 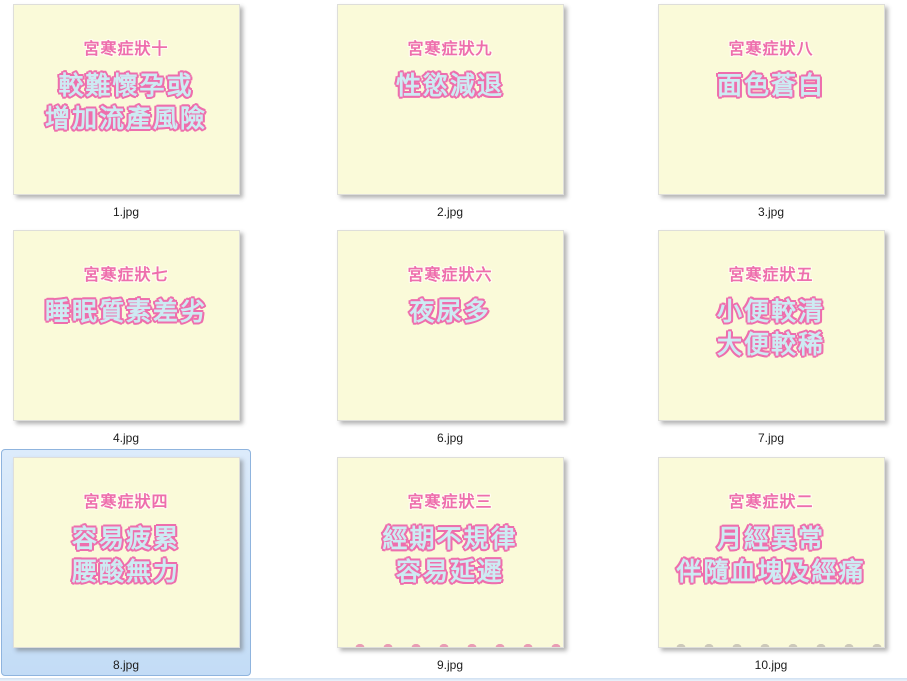 What do you see at coordinates (450, 275) in the screenshot?
I see `slide-title-text: 宮寒症狀六` at bounding box center [450, 275].